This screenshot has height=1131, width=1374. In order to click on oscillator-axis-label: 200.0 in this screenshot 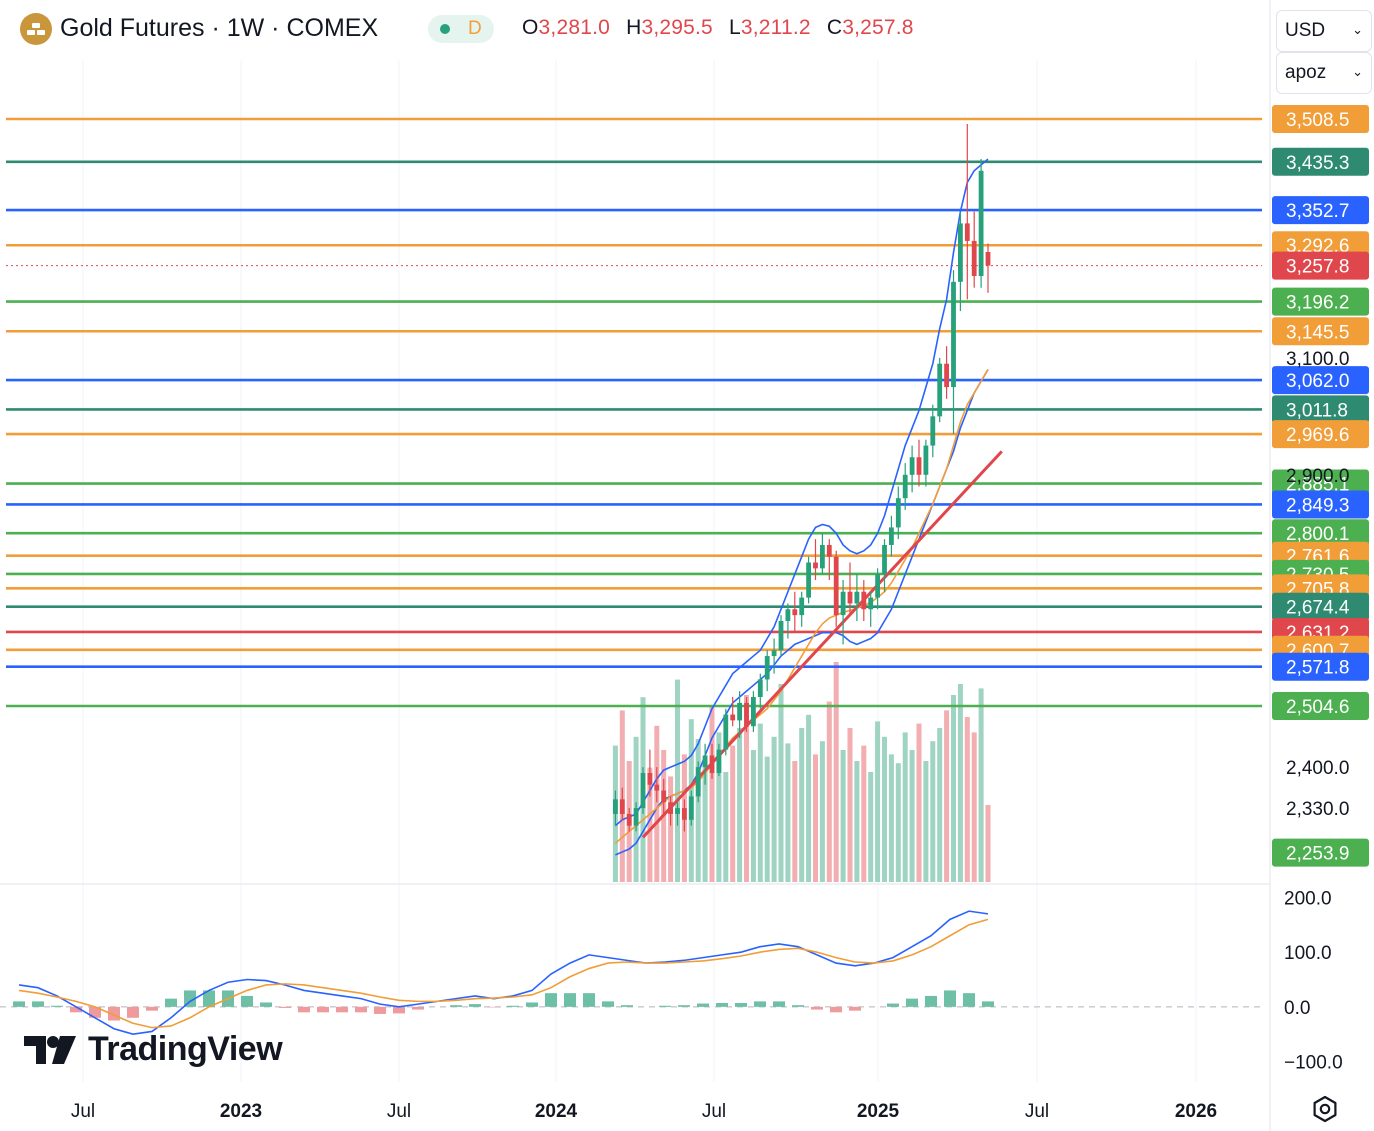, I will do `click(1308, 898)`.